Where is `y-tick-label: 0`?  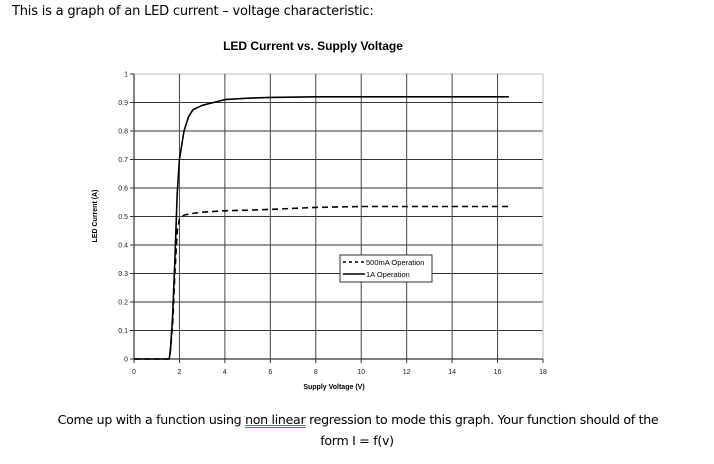
y-tick-label: 0 is located at coordinates (126, 360).